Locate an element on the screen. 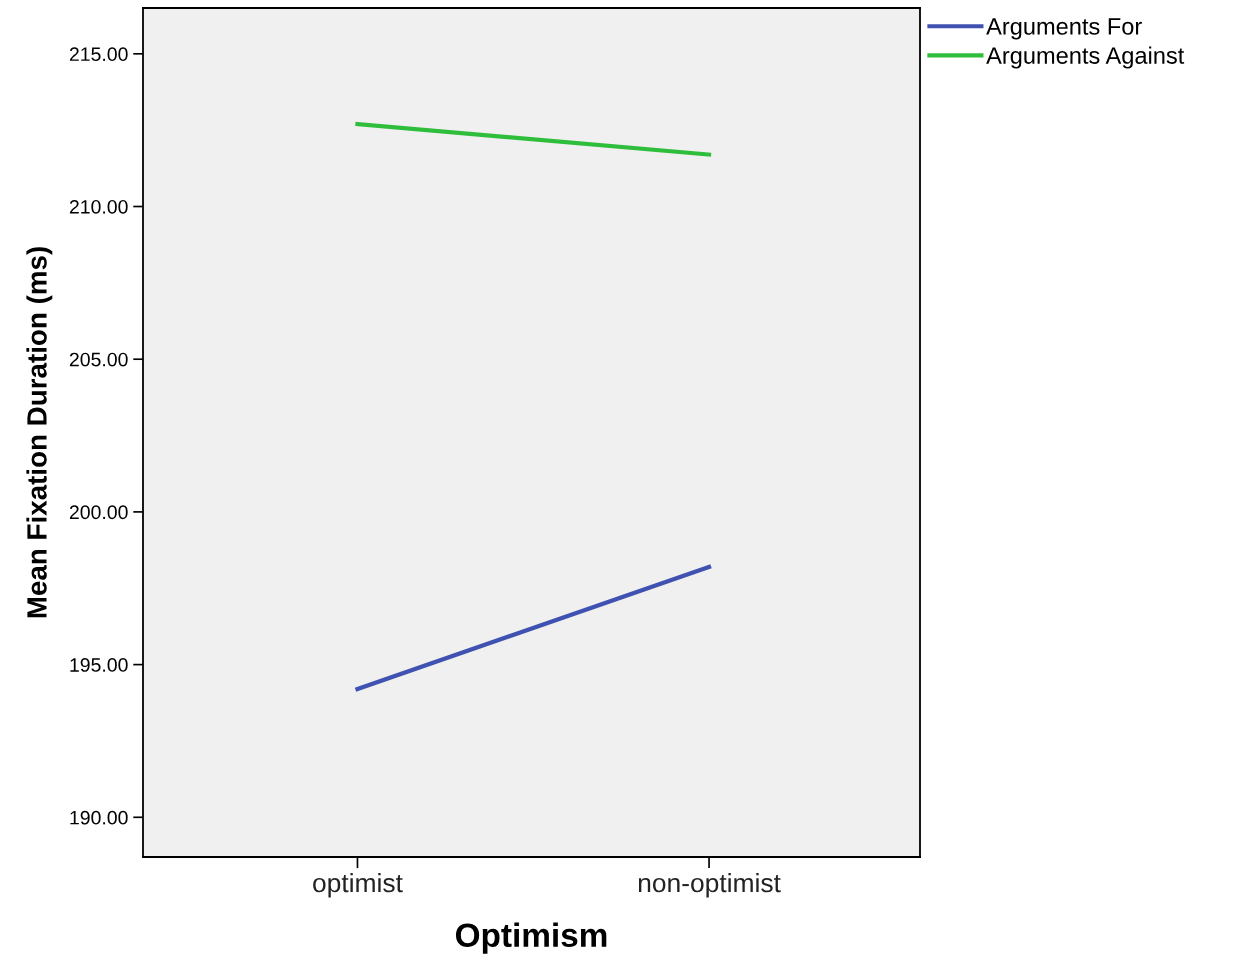 Image resolution: width=1238 pixels, height=978 pixels. x-axis-title: Optimism is located at coordinates (531, 938).